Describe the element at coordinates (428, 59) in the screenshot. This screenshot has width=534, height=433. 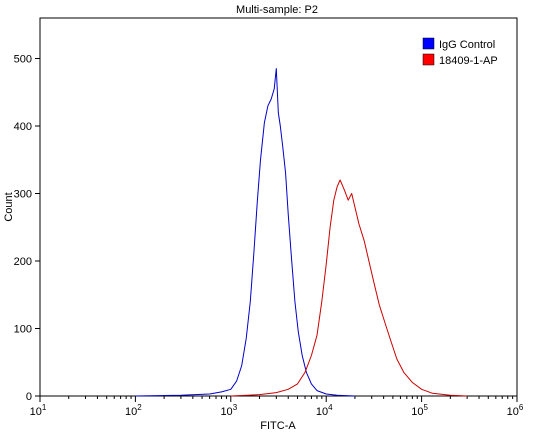
I see `legend-swatch-18409-1-ap` at that location.